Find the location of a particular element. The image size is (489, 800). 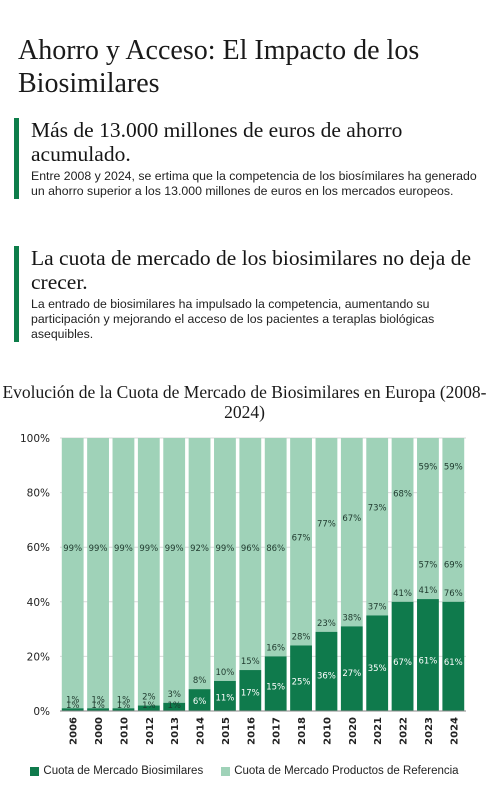

data-label-reference-secondary: 69% is located at coordinates (453, 566).